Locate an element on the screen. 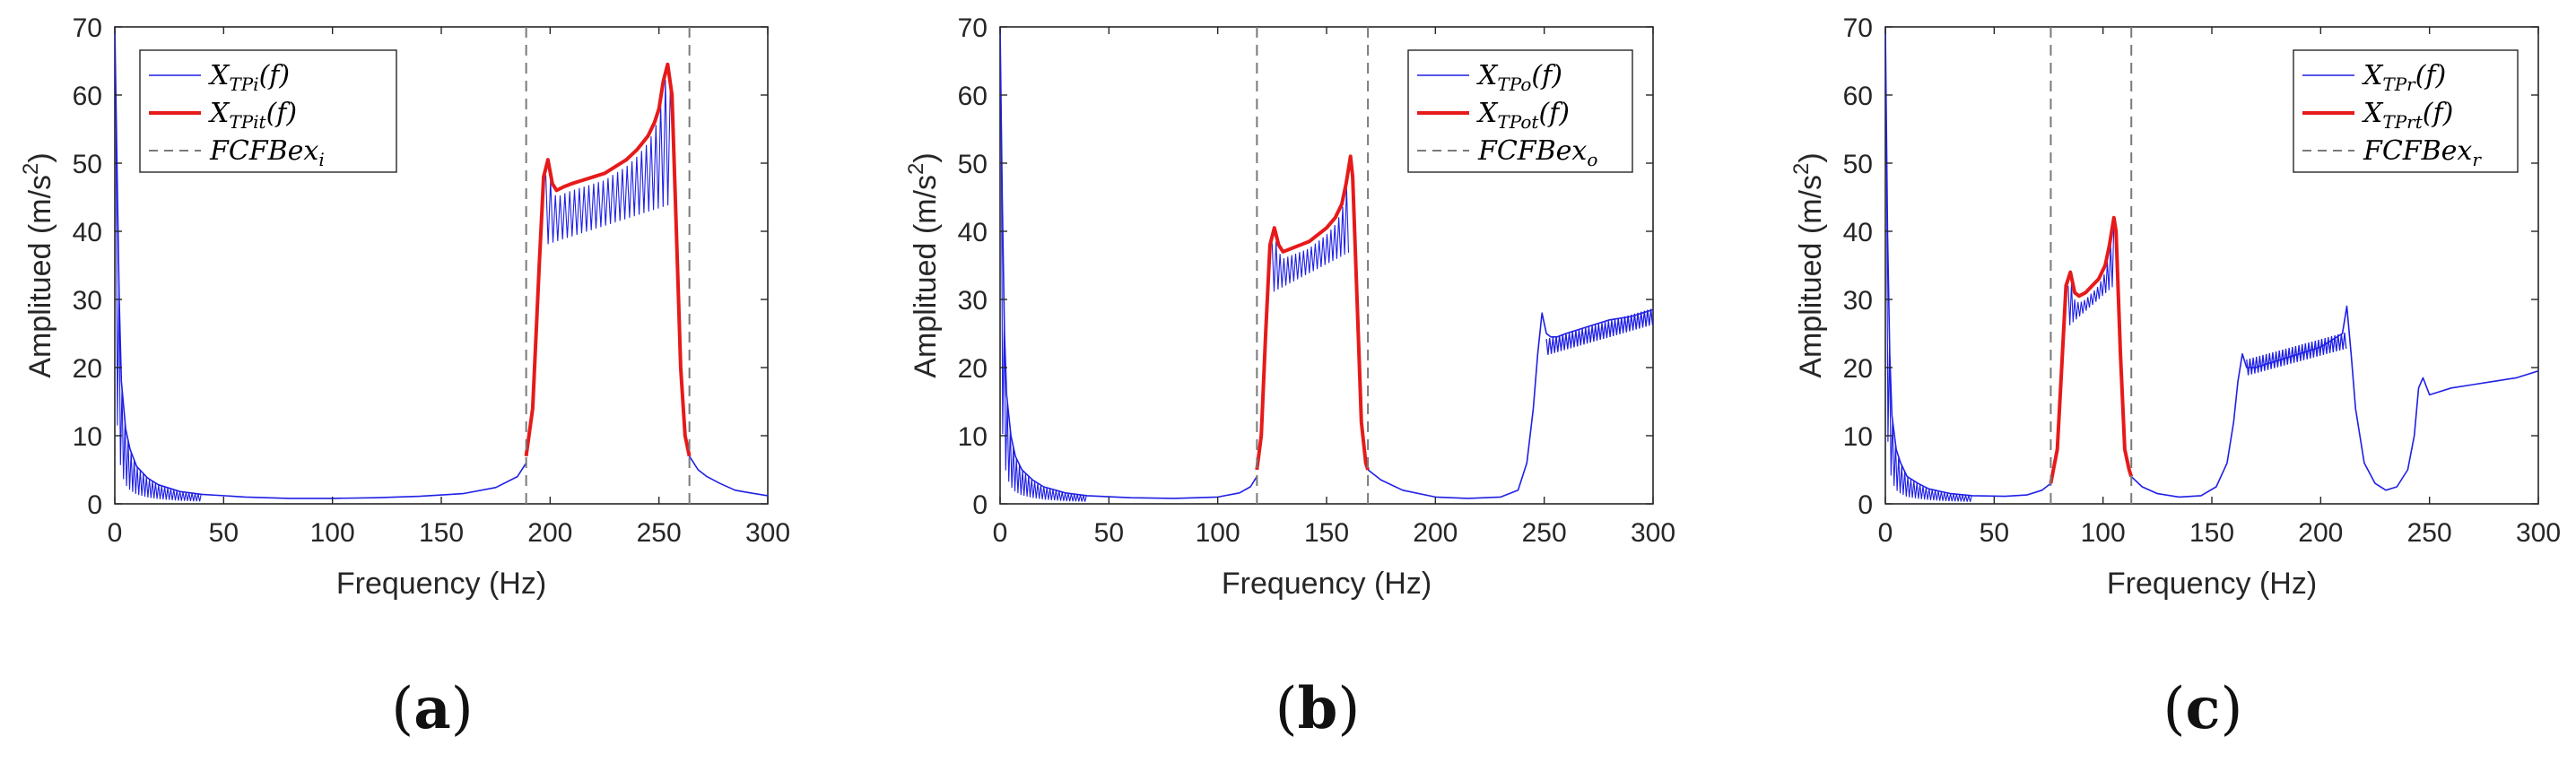 This screenshot has height=771, width=2576. legend-entry: XTPi(f) is located at coordinates (249, 77).